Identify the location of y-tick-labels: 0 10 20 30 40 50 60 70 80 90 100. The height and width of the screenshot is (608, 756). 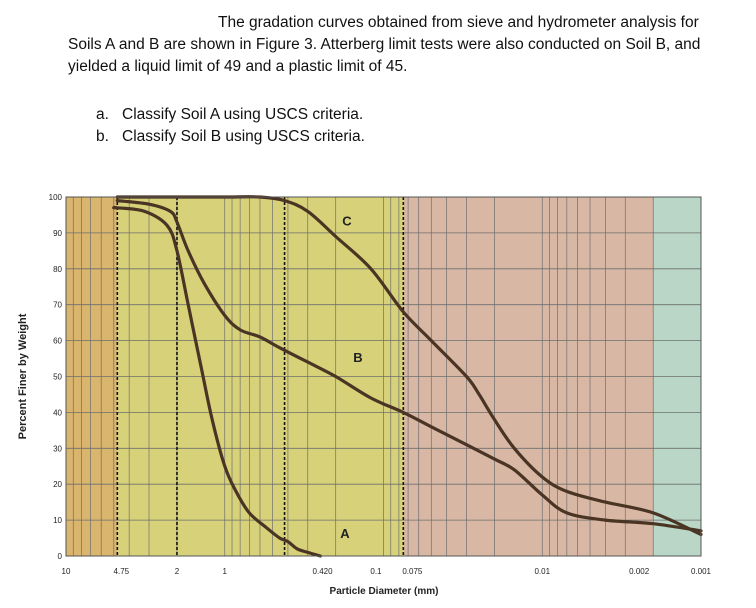
(56, 377).